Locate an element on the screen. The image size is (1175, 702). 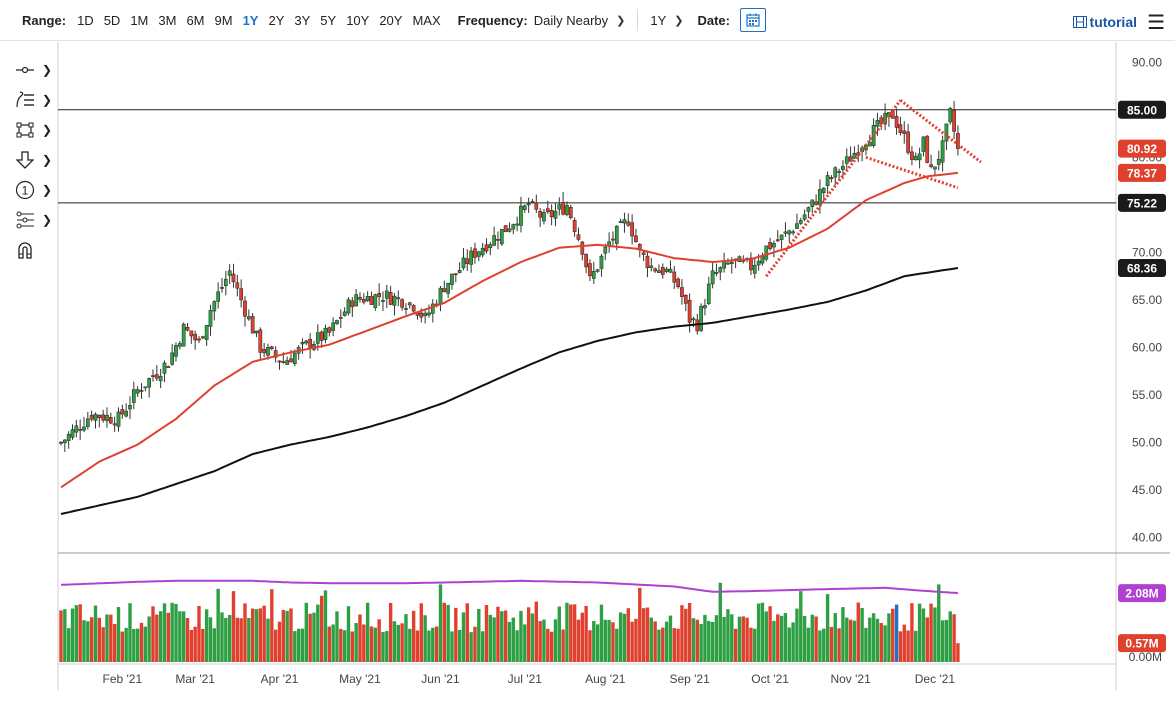
range-button-20y: 20Y is located at coordinates (391, 20).